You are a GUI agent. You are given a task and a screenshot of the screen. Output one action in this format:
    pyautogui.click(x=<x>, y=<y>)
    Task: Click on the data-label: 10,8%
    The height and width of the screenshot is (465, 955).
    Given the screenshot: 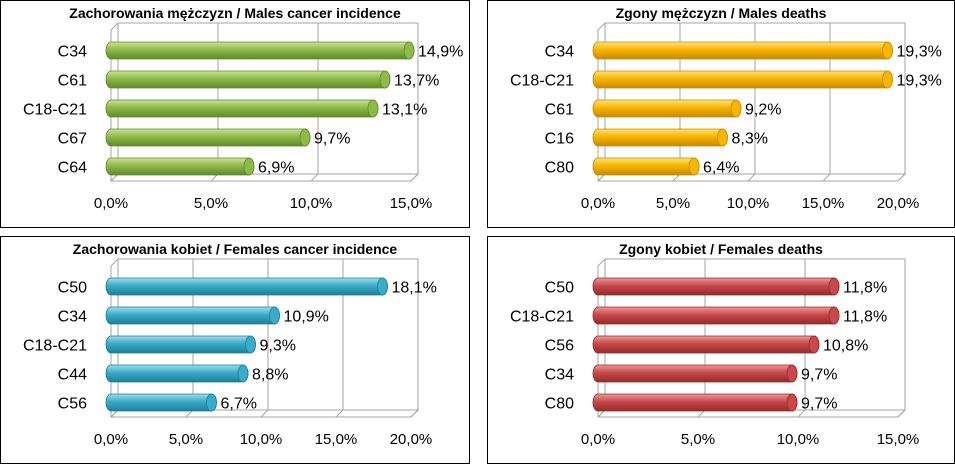 What is the action you would take?
    pyautogui.click(x=845, y=346)
    